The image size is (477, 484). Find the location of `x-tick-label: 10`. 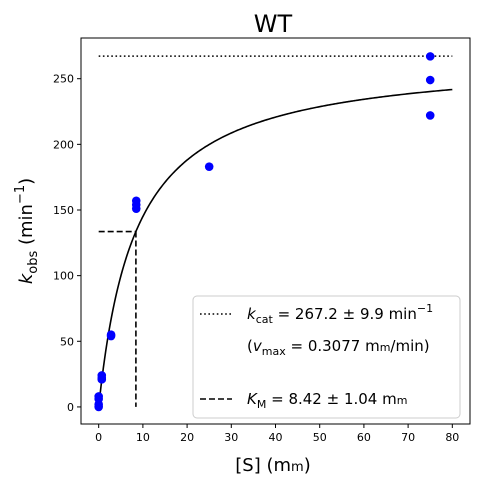

x-tick-label: 10 is located at coordinates (143, 437).